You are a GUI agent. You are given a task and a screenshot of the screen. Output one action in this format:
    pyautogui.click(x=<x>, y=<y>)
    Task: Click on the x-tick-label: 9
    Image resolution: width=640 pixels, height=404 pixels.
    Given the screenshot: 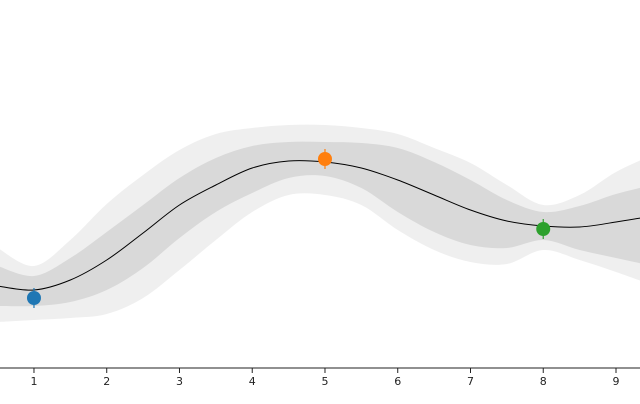 What is the action you would take?
    pyautogui.click(x=615, y=381)
    